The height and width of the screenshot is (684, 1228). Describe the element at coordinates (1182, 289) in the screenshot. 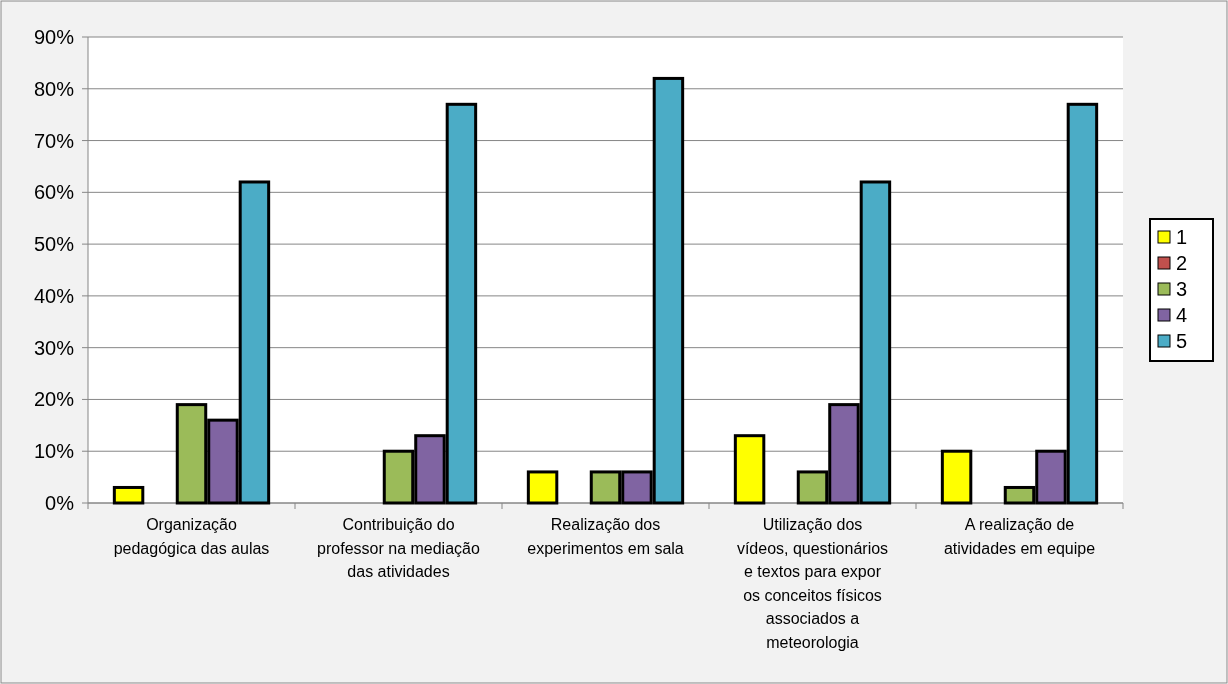

I see `legend-label: 3` at that location.